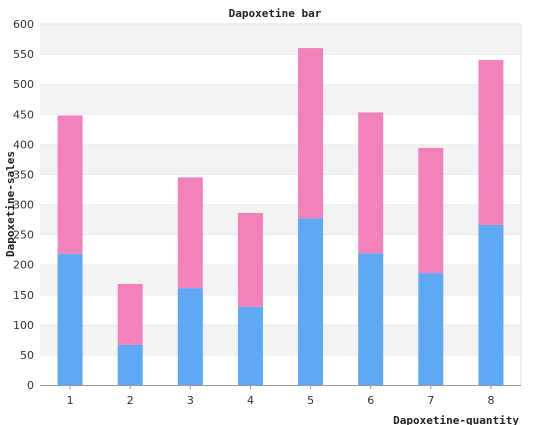  What do you see at coordinates (275, 13) in the screenshot?
I see `chart-title: Dapoxetine bar` at bounding box center [275, 13].